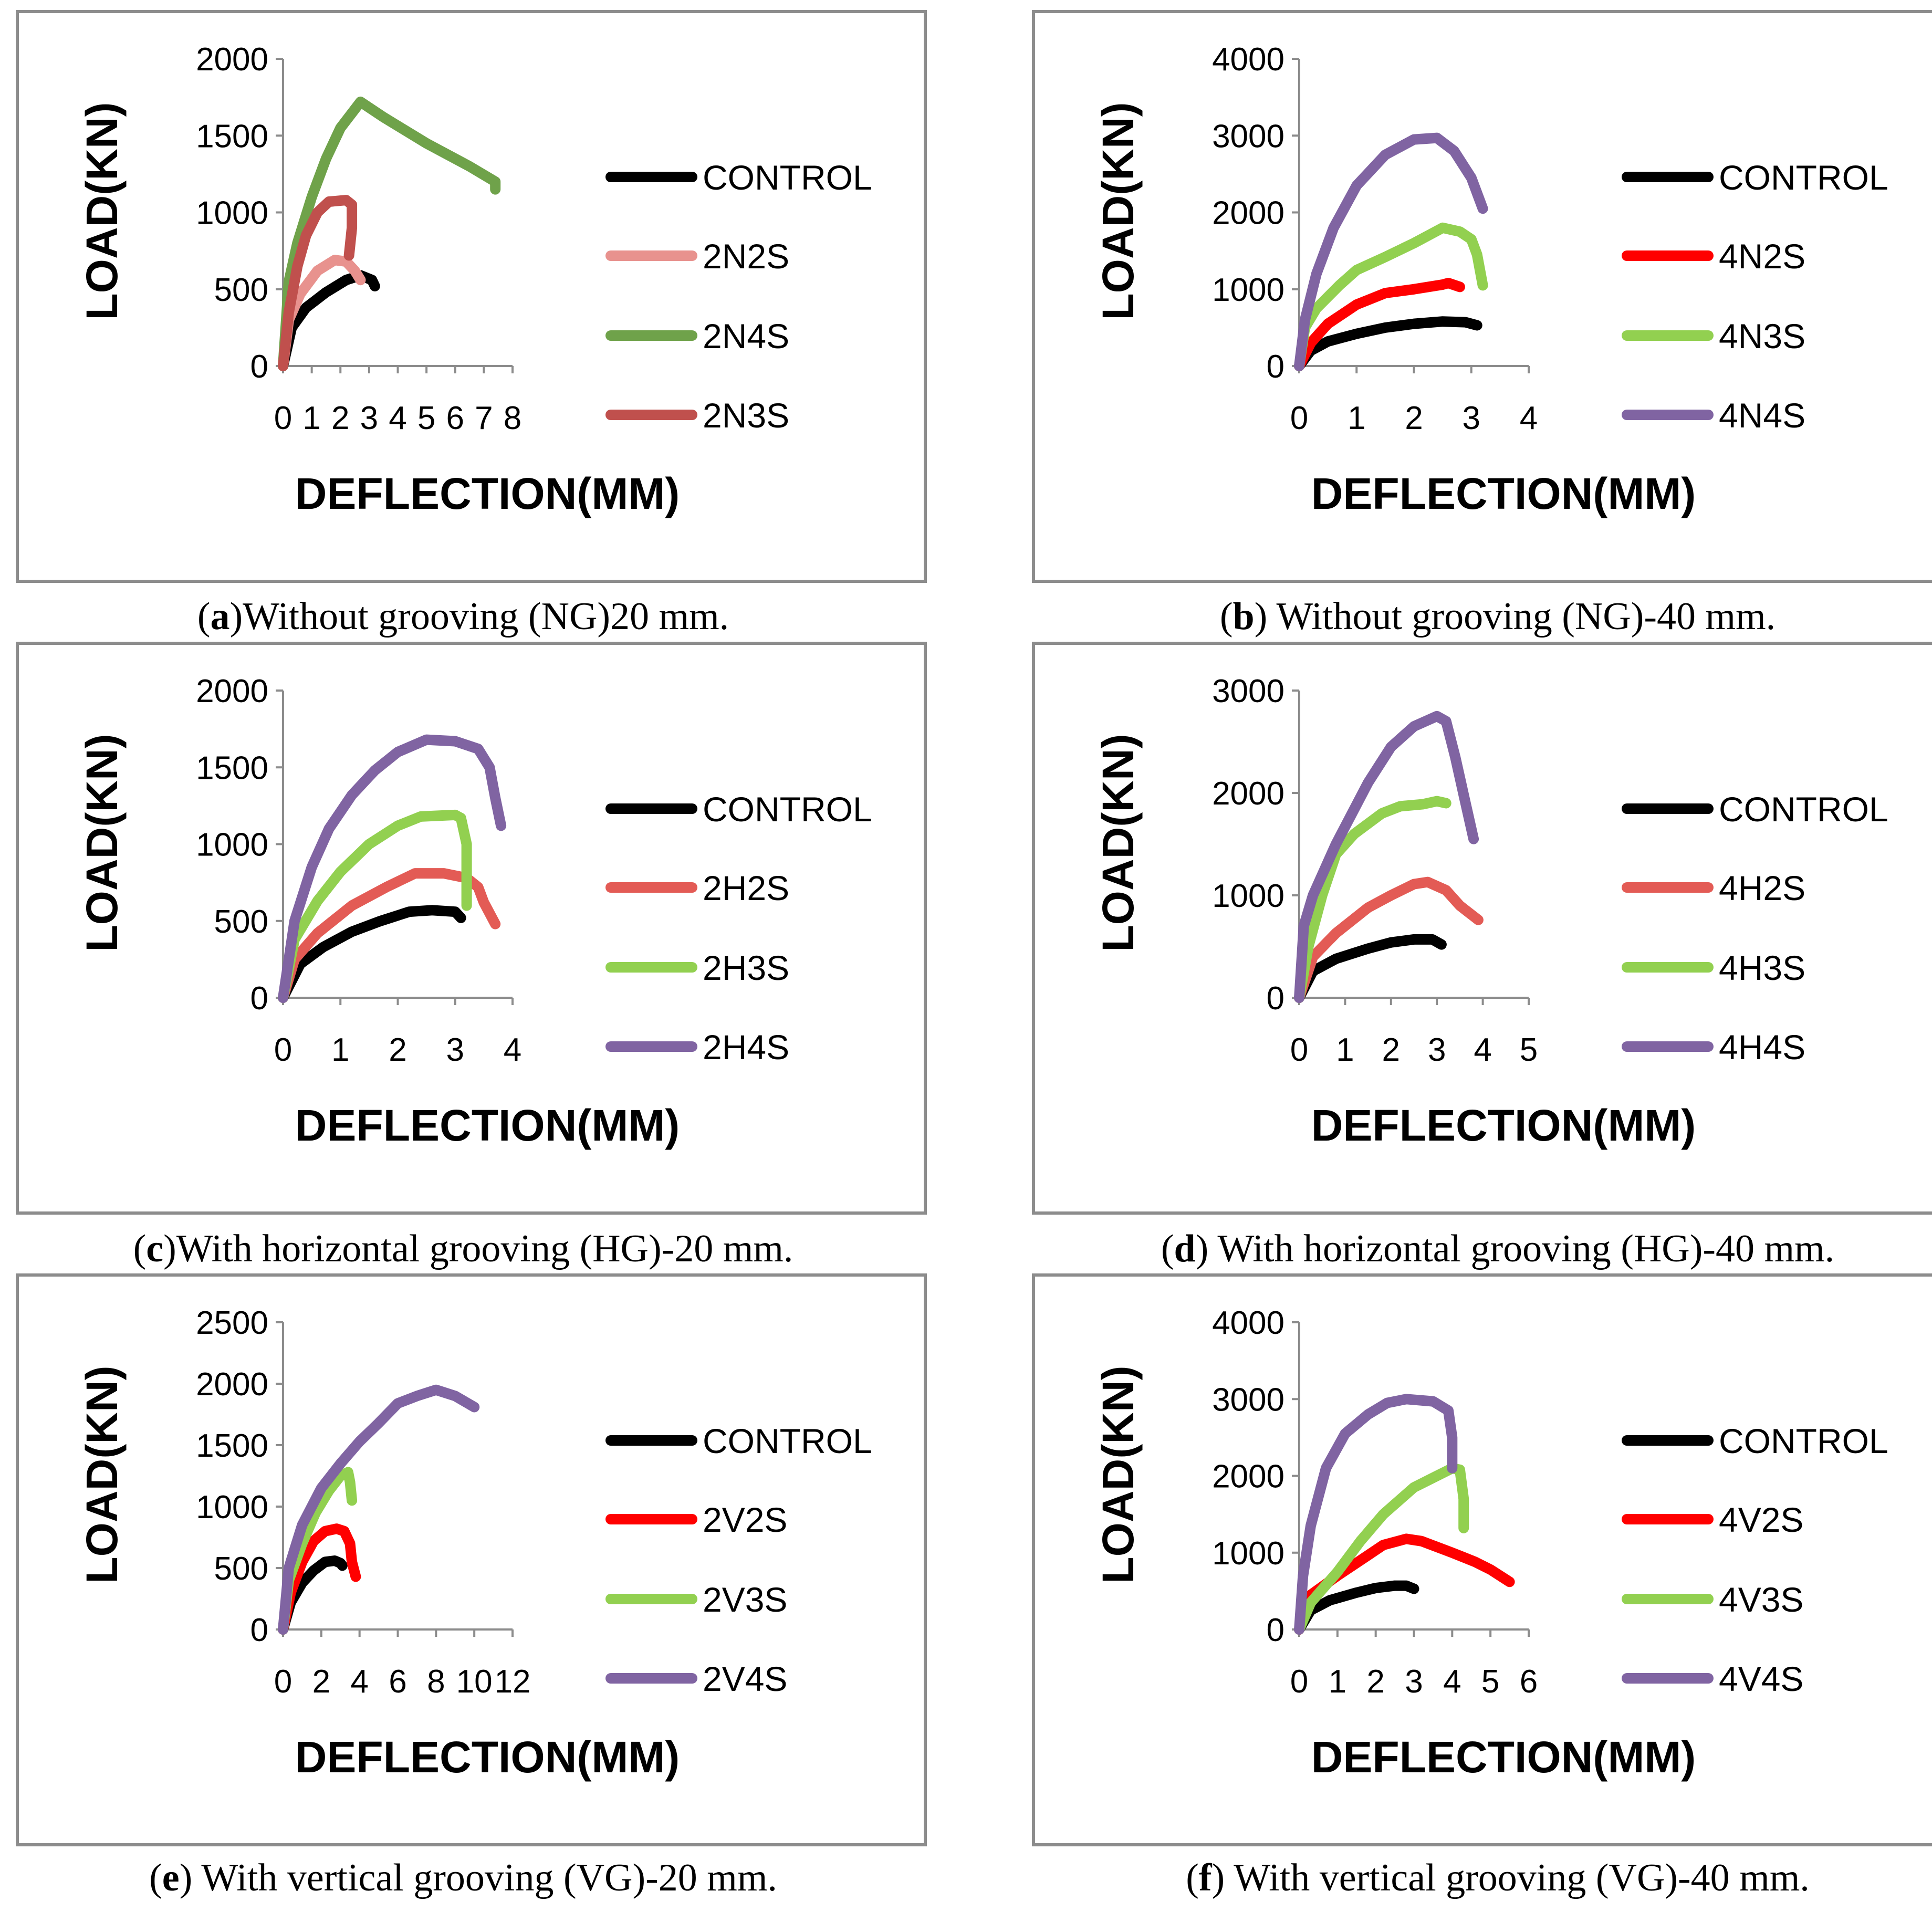 The height and width of the screenshot is (1912, 1932). I want to click on legend-label: 2N3S, so click(746, 416).